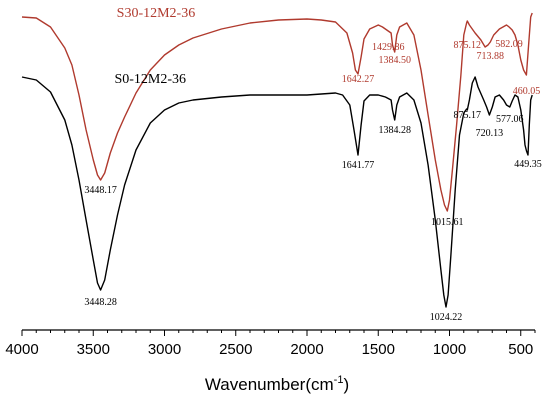 The height and width of the screenshot is (405, 550). I want to click on x-axis-title: Wavenumber(cm-1), so click(277, 384).